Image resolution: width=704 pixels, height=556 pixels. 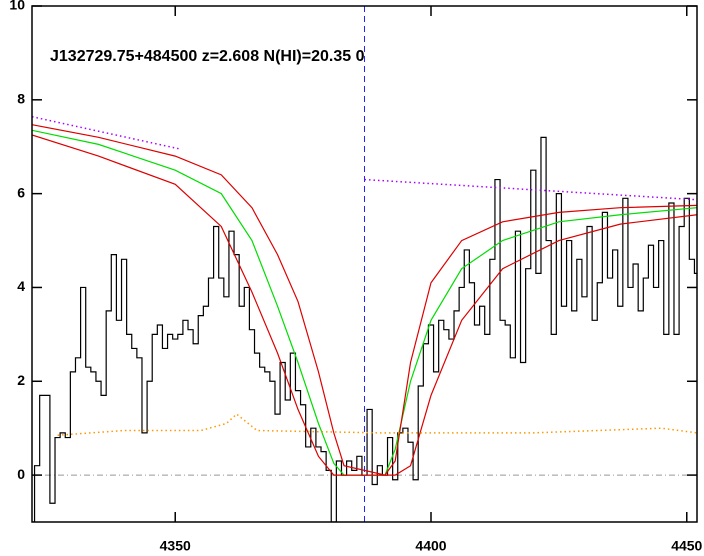 What do you see at coordinates (430, 546) in the screenshot?
I see `x-tick-label: 4400` at bounding box center [430, 546].